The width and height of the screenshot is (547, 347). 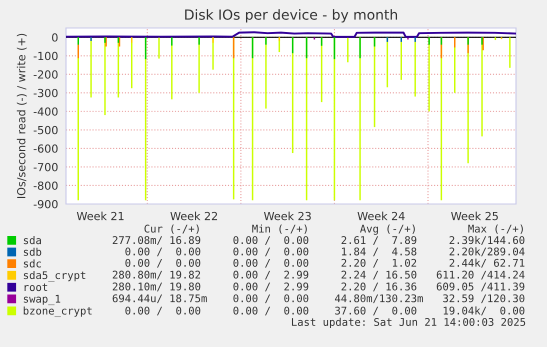 I want to click on text: 0.00 / 0.00 0.00 / 0.00 37.60 / 0.00 19.04k/ 0.00, so click(x=324, y=311).